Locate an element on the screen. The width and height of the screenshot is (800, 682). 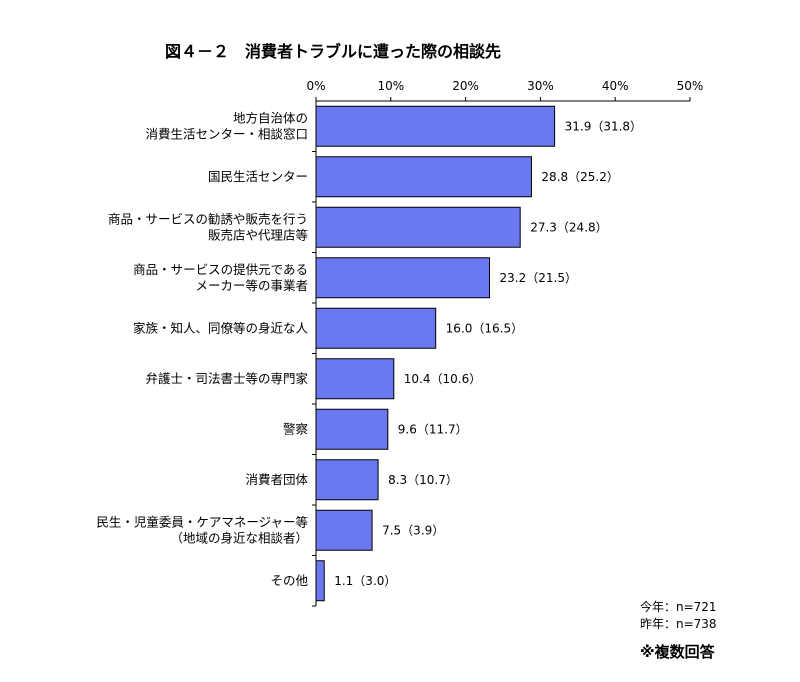
category-label: 消費者団体 is located at coordinates (276, 479).